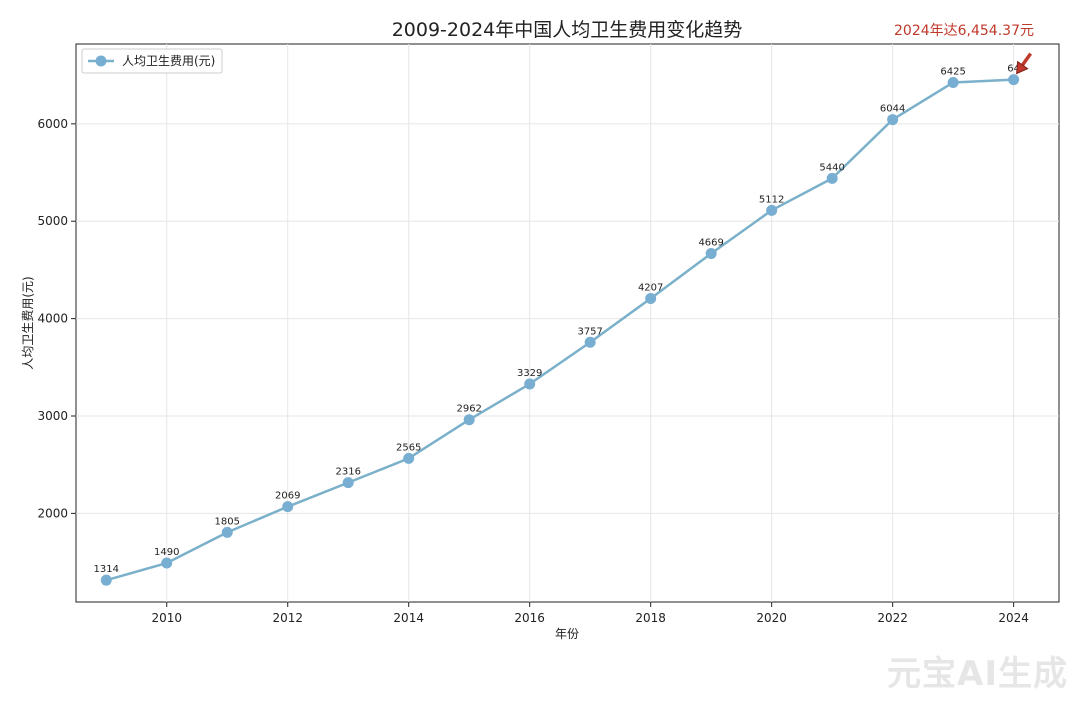 Image resolution: width=1080 pixels, height=705 pixels. What do you see at coordinates (964, 49) in the screenshot?
I see `annotation: 2024年达6,454.37元` at bounding box center [964, 49].